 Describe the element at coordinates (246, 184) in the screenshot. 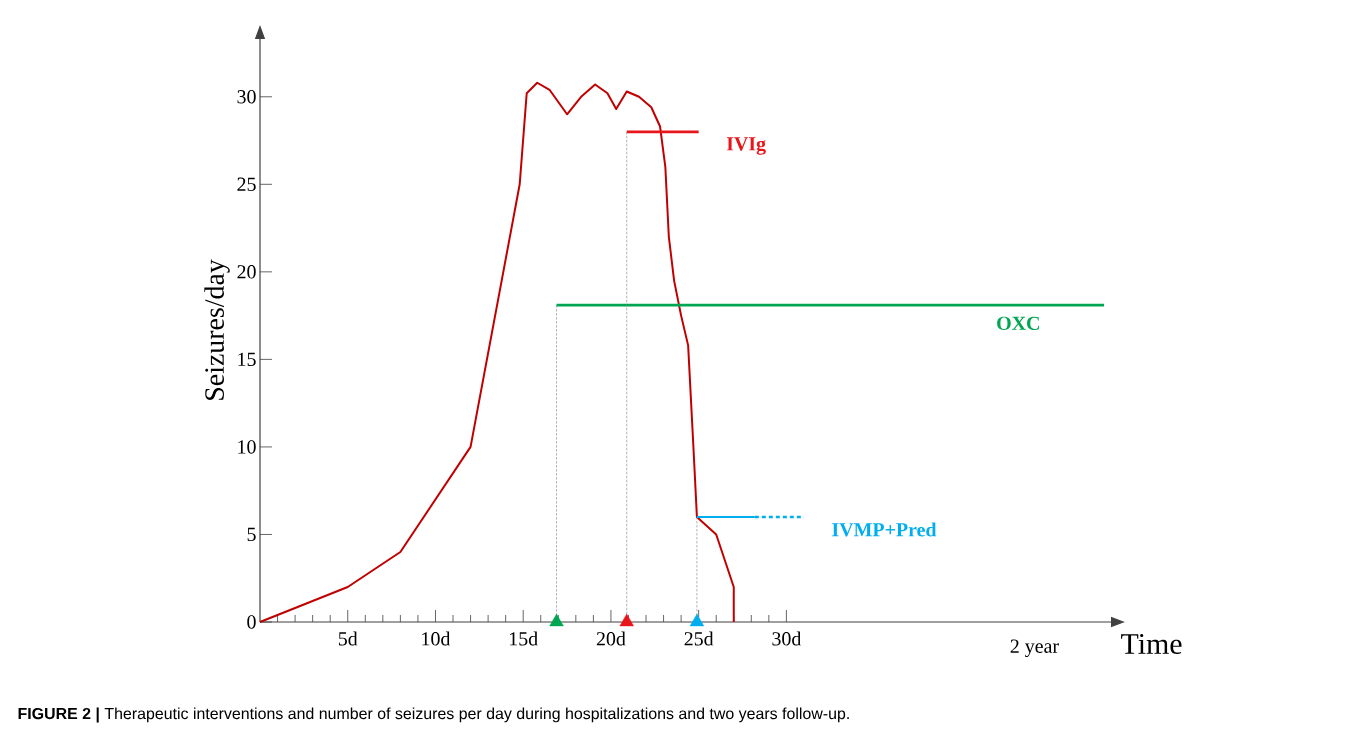

I see `y-tick-label: 25` at that location.